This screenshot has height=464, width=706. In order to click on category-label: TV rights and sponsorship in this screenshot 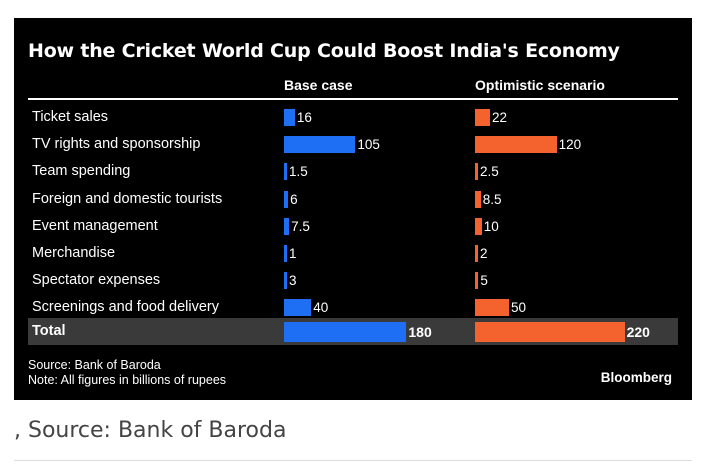, I will do `click(116, 144)`.